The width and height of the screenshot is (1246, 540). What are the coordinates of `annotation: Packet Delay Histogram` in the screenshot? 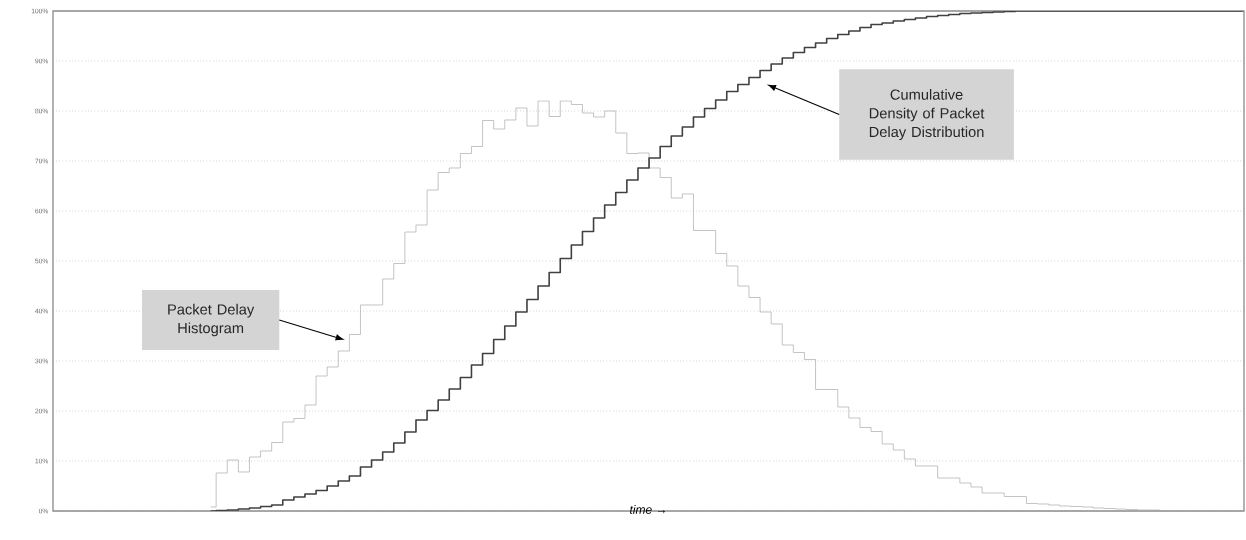 It's located at (211, 320).